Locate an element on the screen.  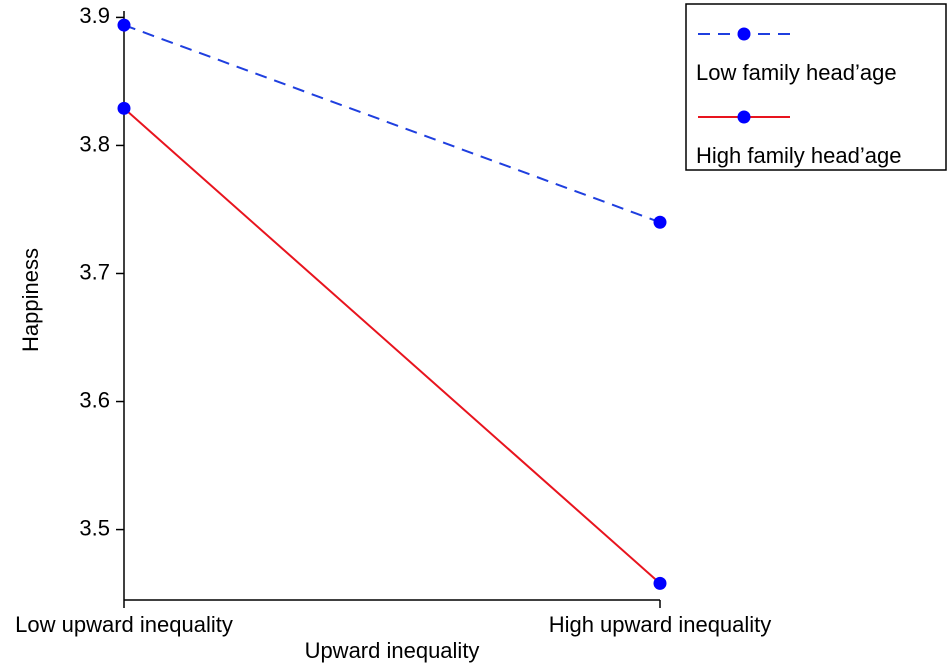
y-tick-label: 3.6 is located at coordinates (94, 399).